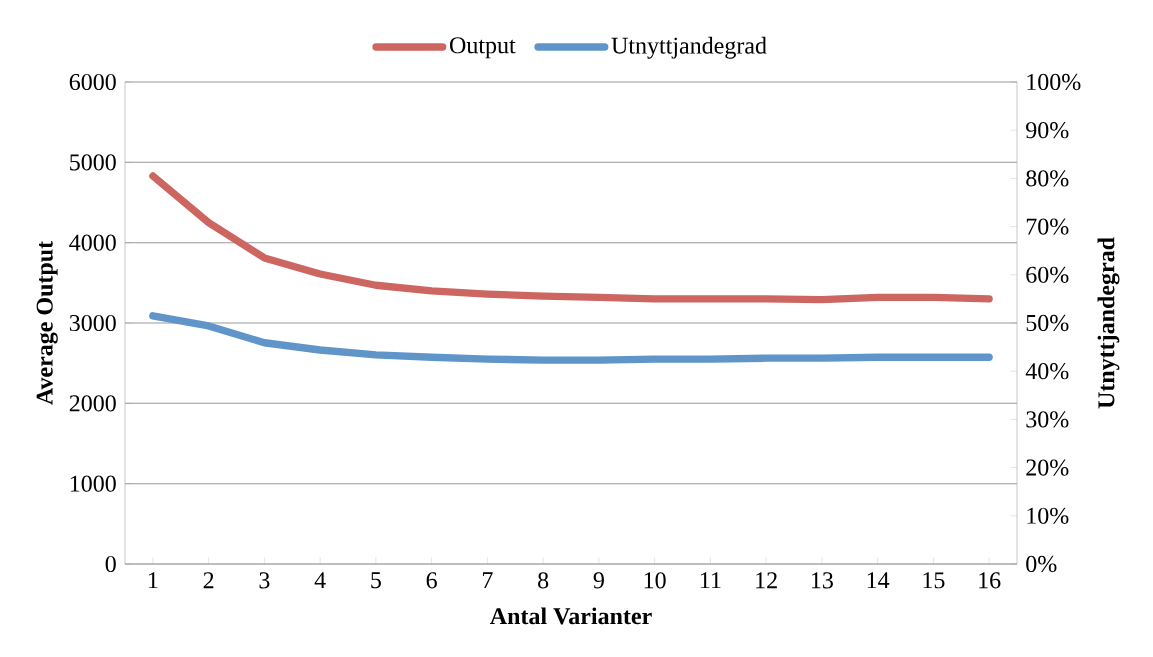  Describe the element at coordinates (822, 580) in the screenshot. I see `x-tick-label: 13` at that location.